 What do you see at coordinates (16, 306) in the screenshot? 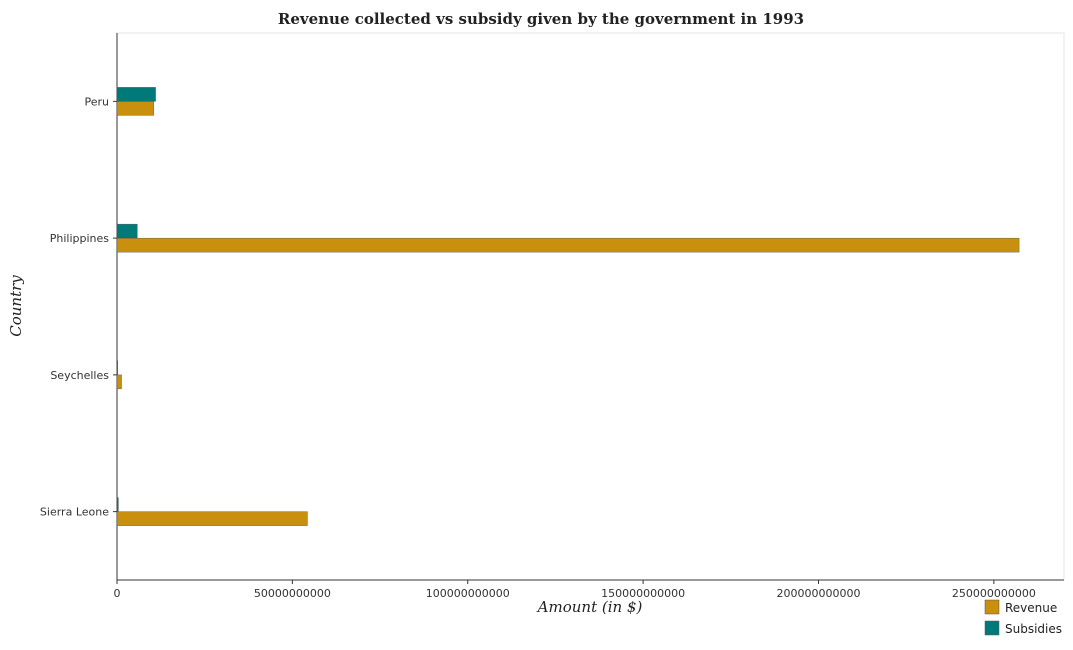
I see `y-axis-label: Country` at bounding box center [16, 306].